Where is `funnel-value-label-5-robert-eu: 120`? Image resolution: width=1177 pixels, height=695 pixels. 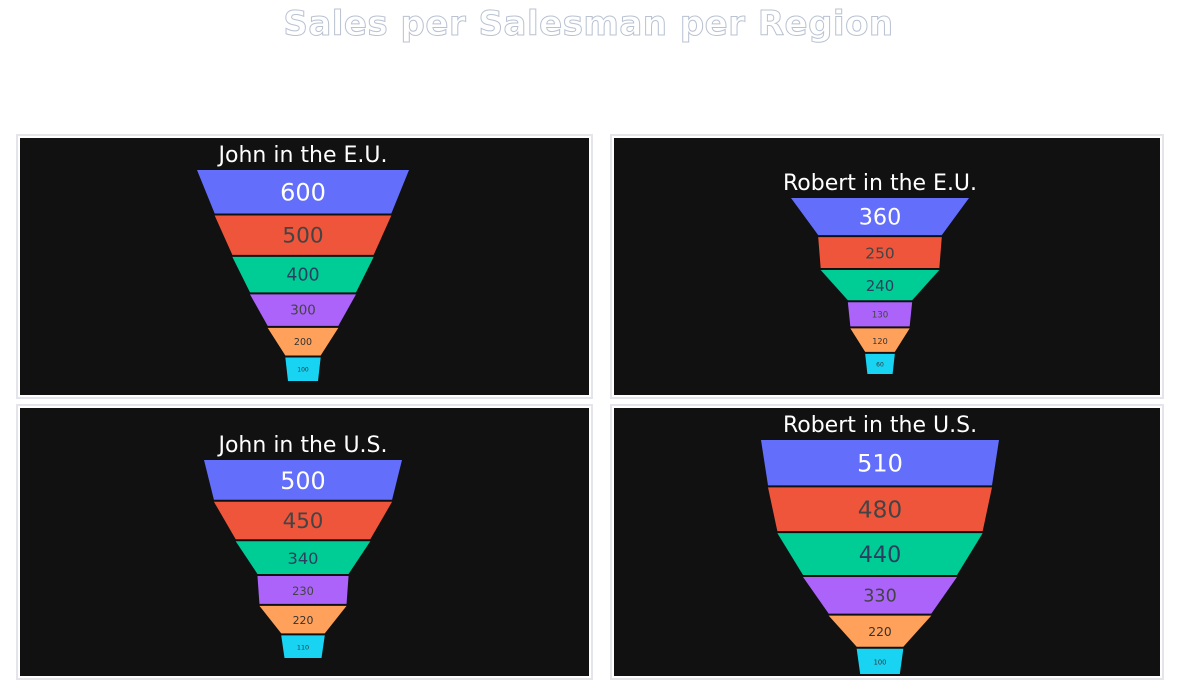
funnel-value-label-5-robert-eu: 120 is located at coordinates (879, 341).